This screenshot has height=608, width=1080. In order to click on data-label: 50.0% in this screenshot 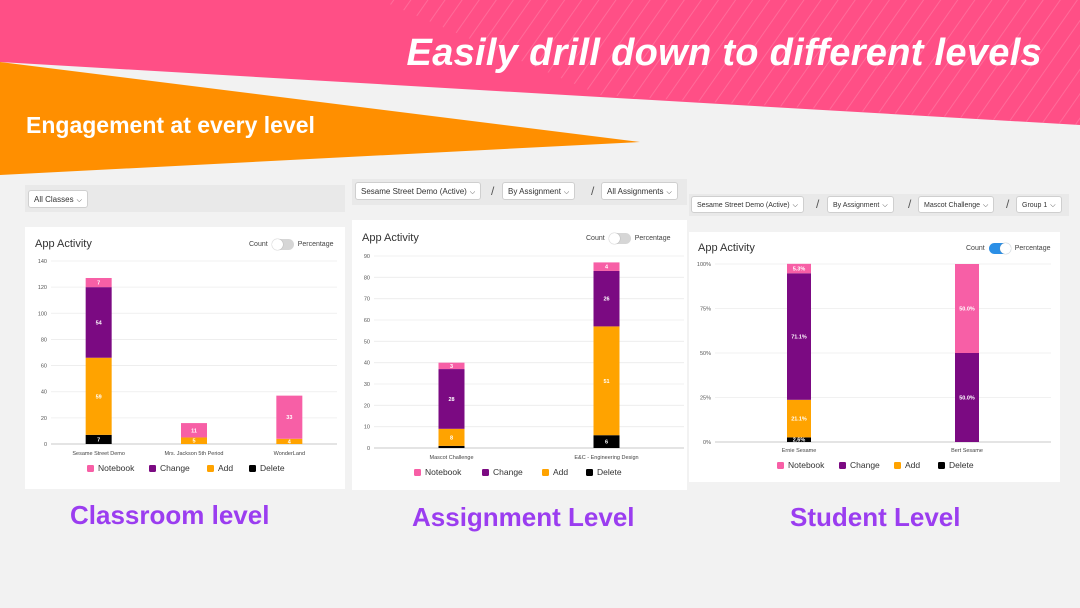, I will do `click(967, 399)`.